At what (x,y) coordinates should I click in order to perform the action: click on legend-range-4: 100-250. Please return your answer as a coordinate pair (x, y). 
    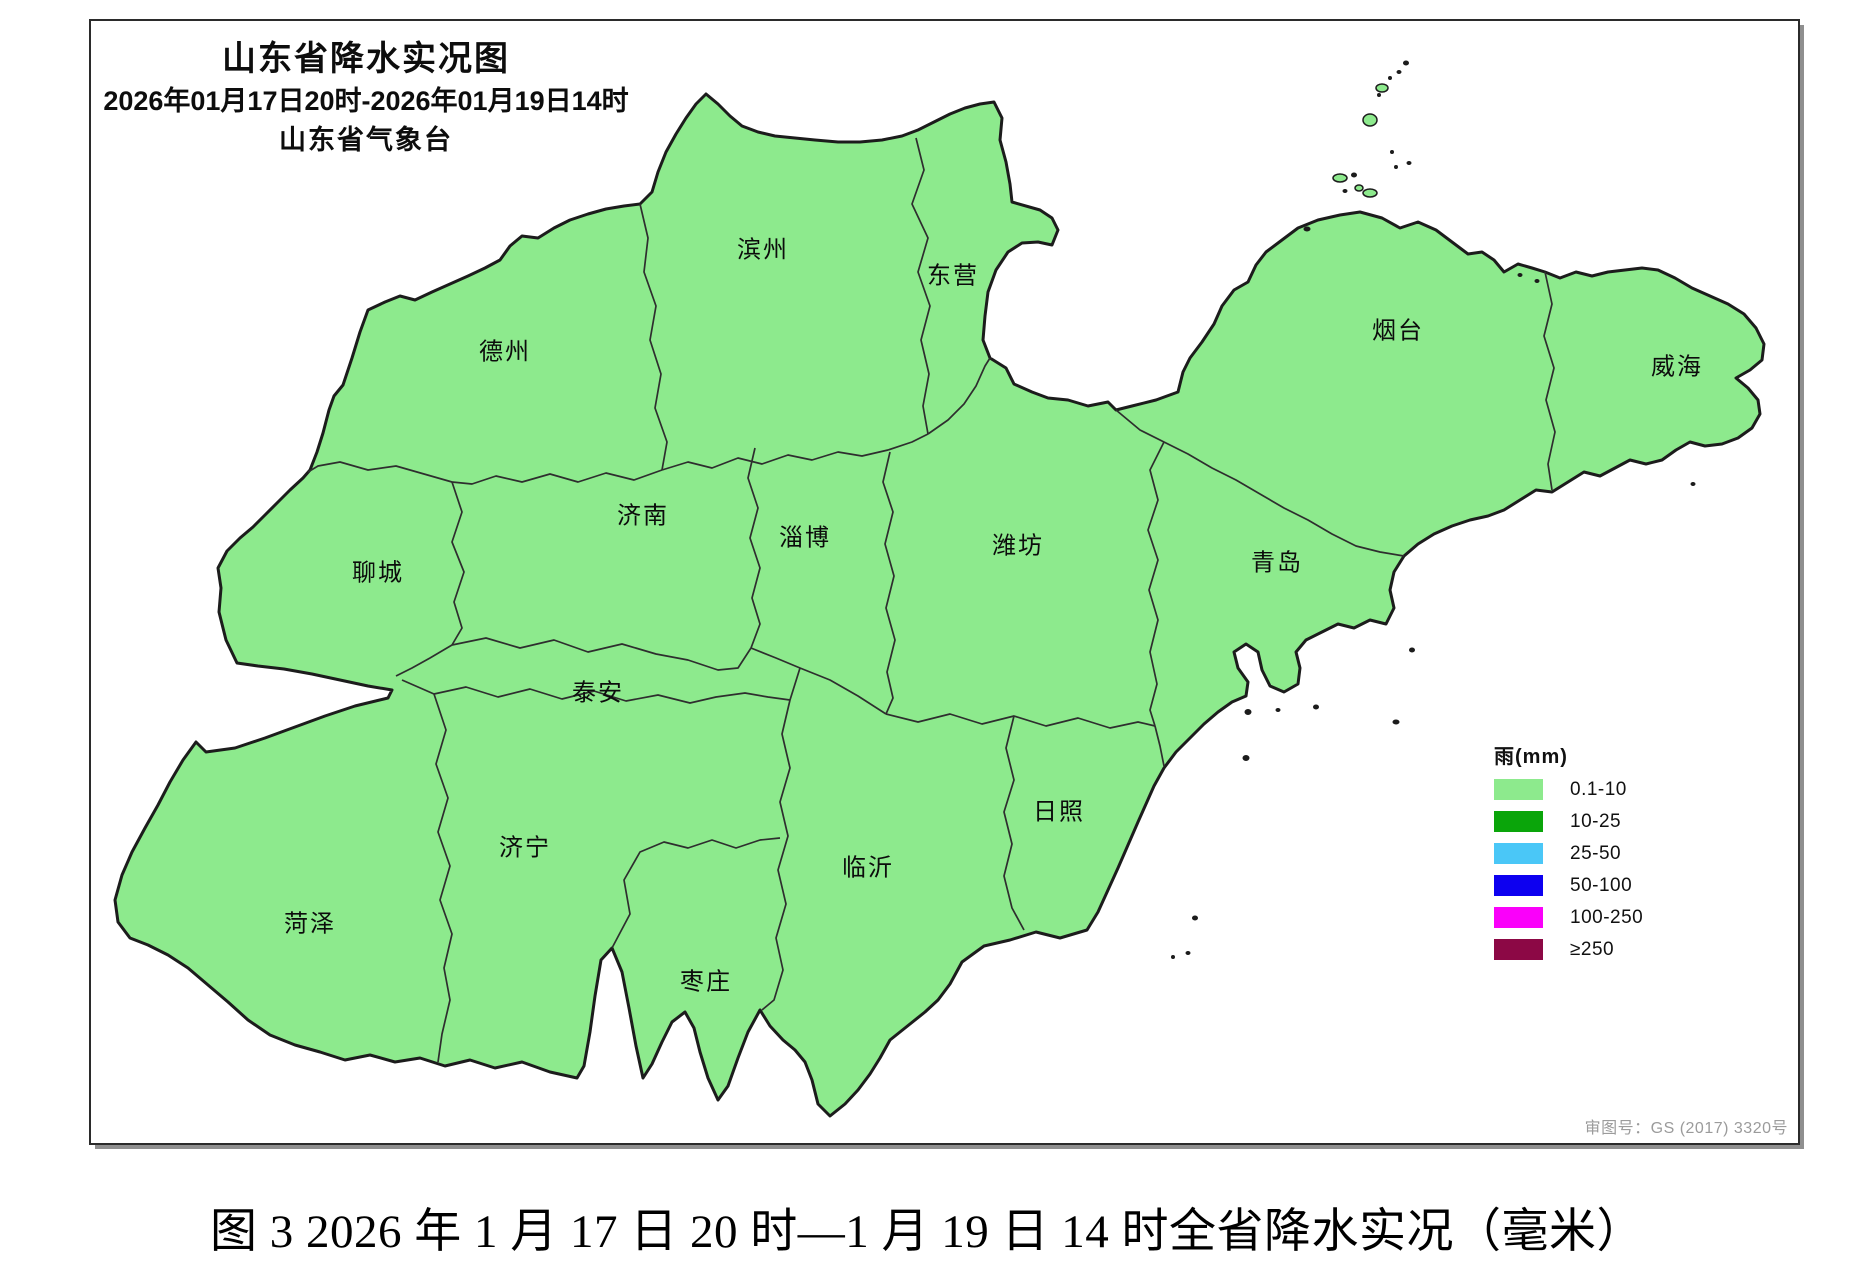
    Looking at the image, I should click on (1607, 917).